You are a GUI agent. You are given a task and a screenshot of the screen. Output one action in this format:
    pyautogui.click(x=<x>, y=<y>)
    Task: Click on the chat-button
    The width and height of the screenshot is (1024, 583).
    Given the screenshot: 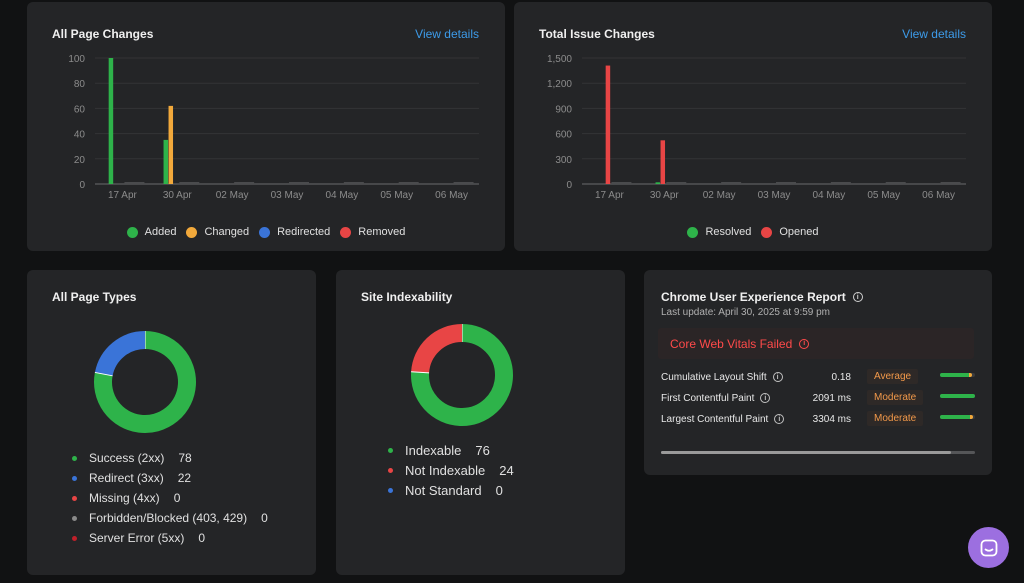 What is the action you would take?
    pyautogui.click(x=988, y=547)
    